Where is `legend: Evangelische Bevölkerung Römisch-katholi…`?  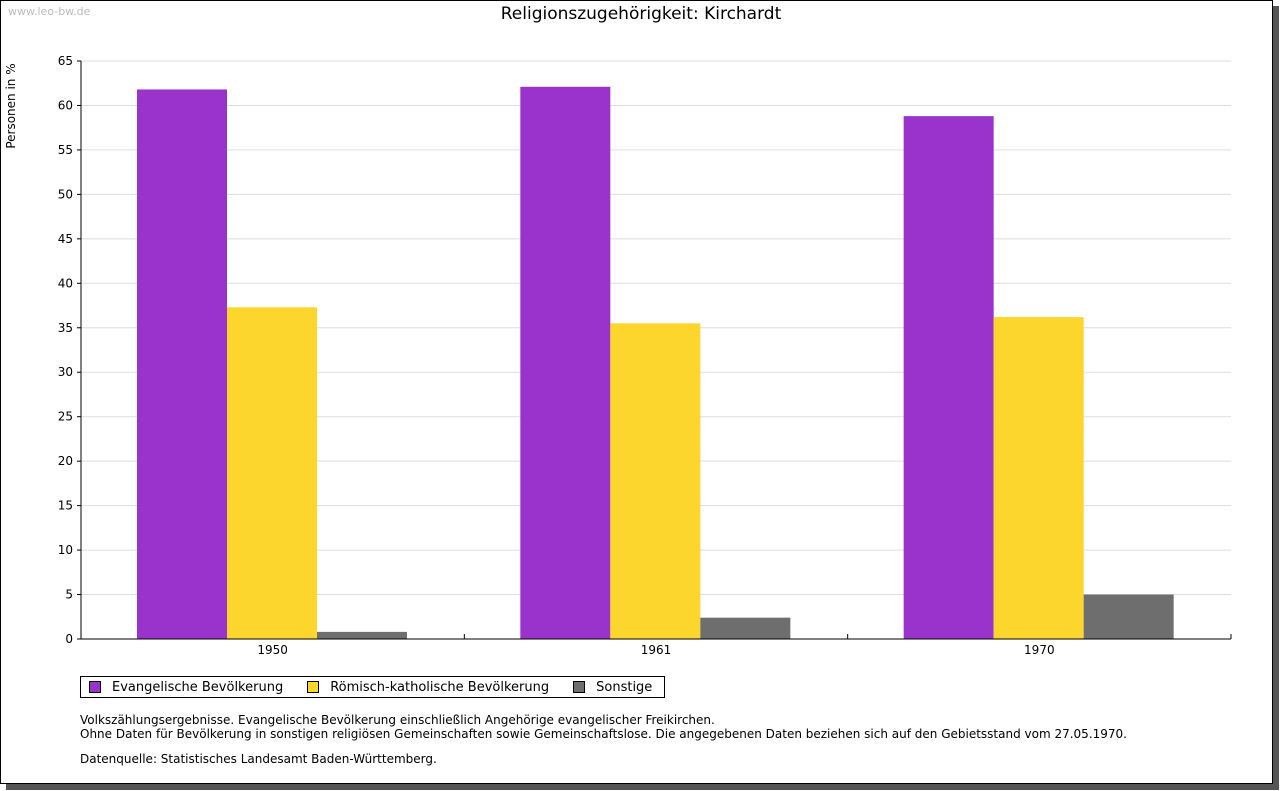
legend: Evangelische Bevölkerung Römisch-katholi… is located at coordinates (373, 687).